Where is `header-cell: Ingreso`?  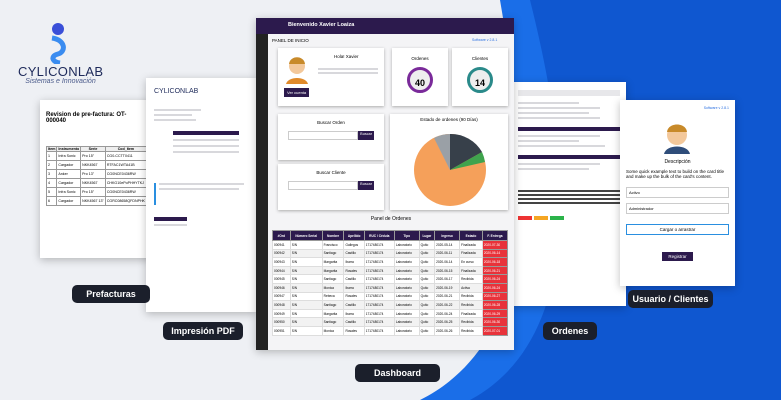 header-cell: Ingreso is located at coordinates (447, 235).